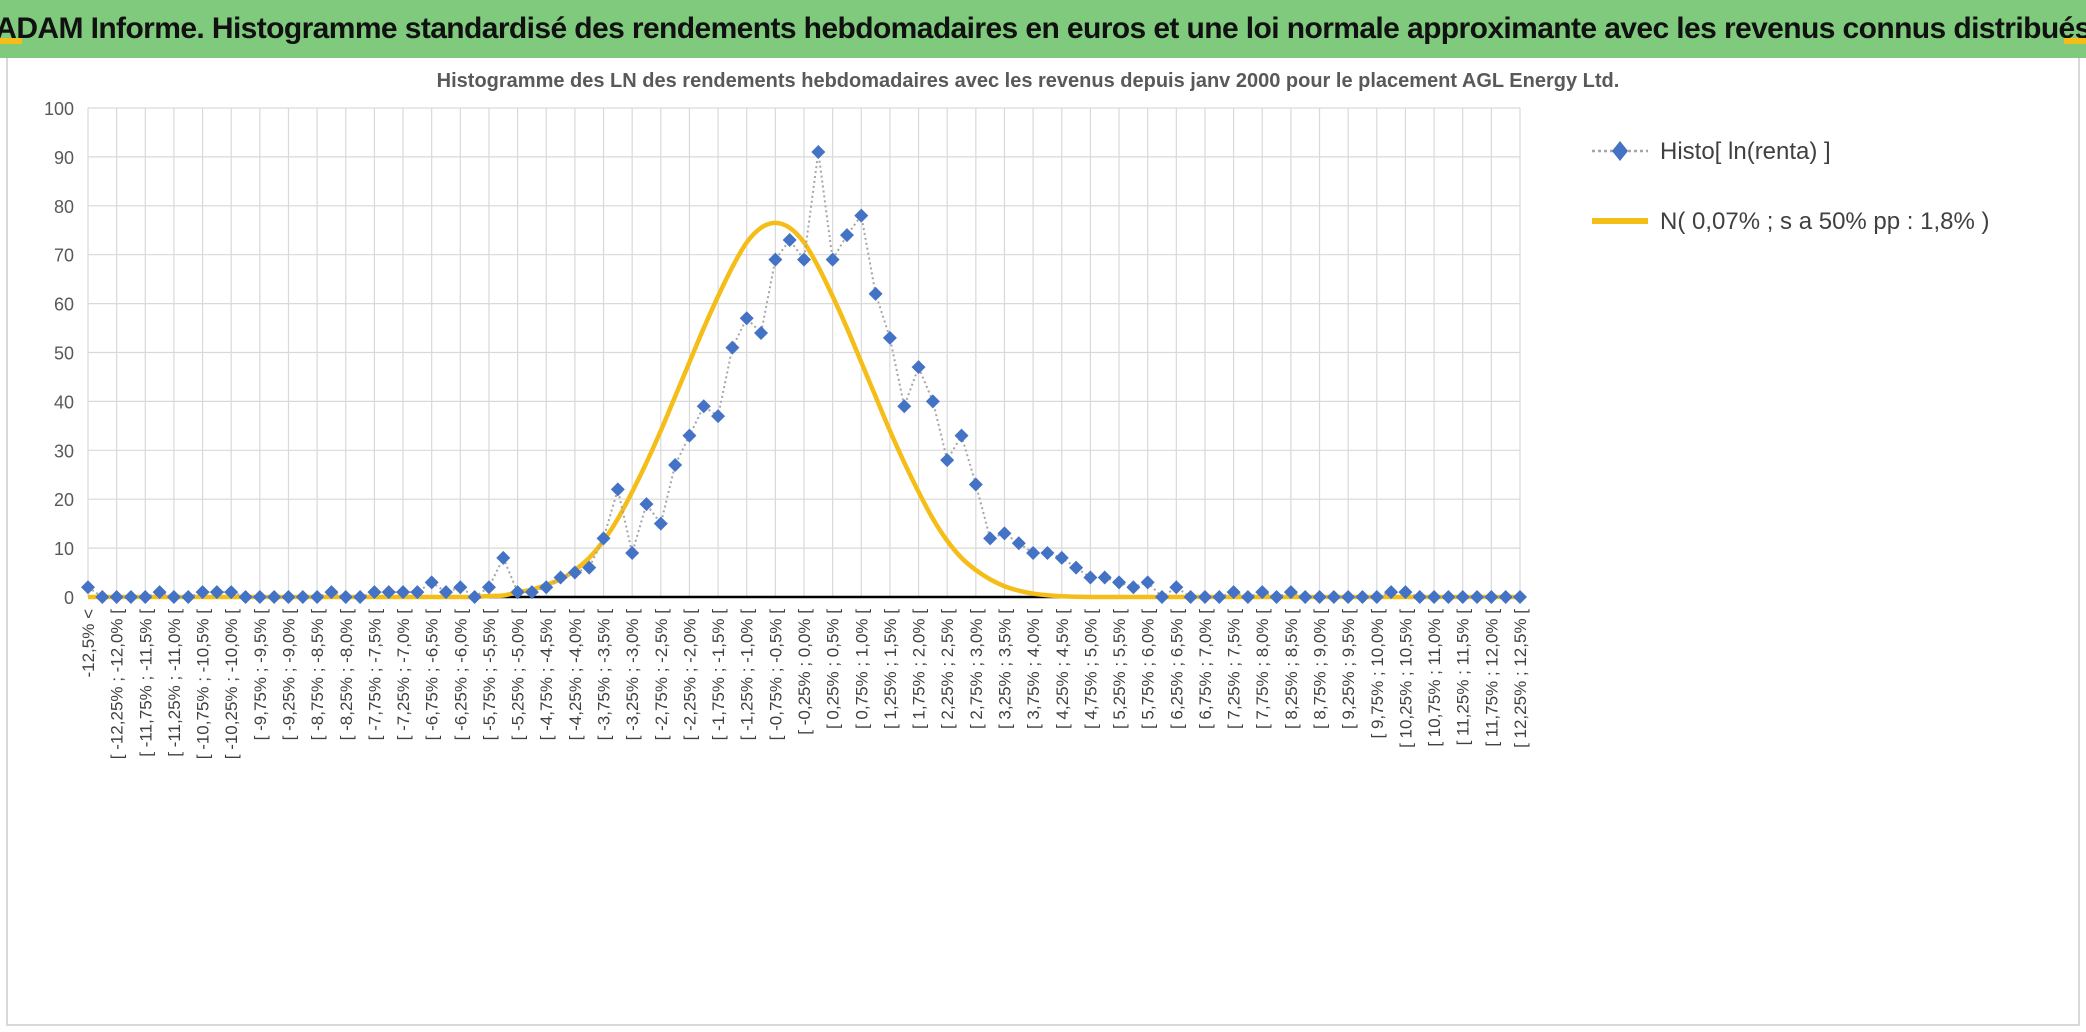  Describe the element at coordinates (64, 158) in the screenshot. I see `y-tick-label: 90` at that location.